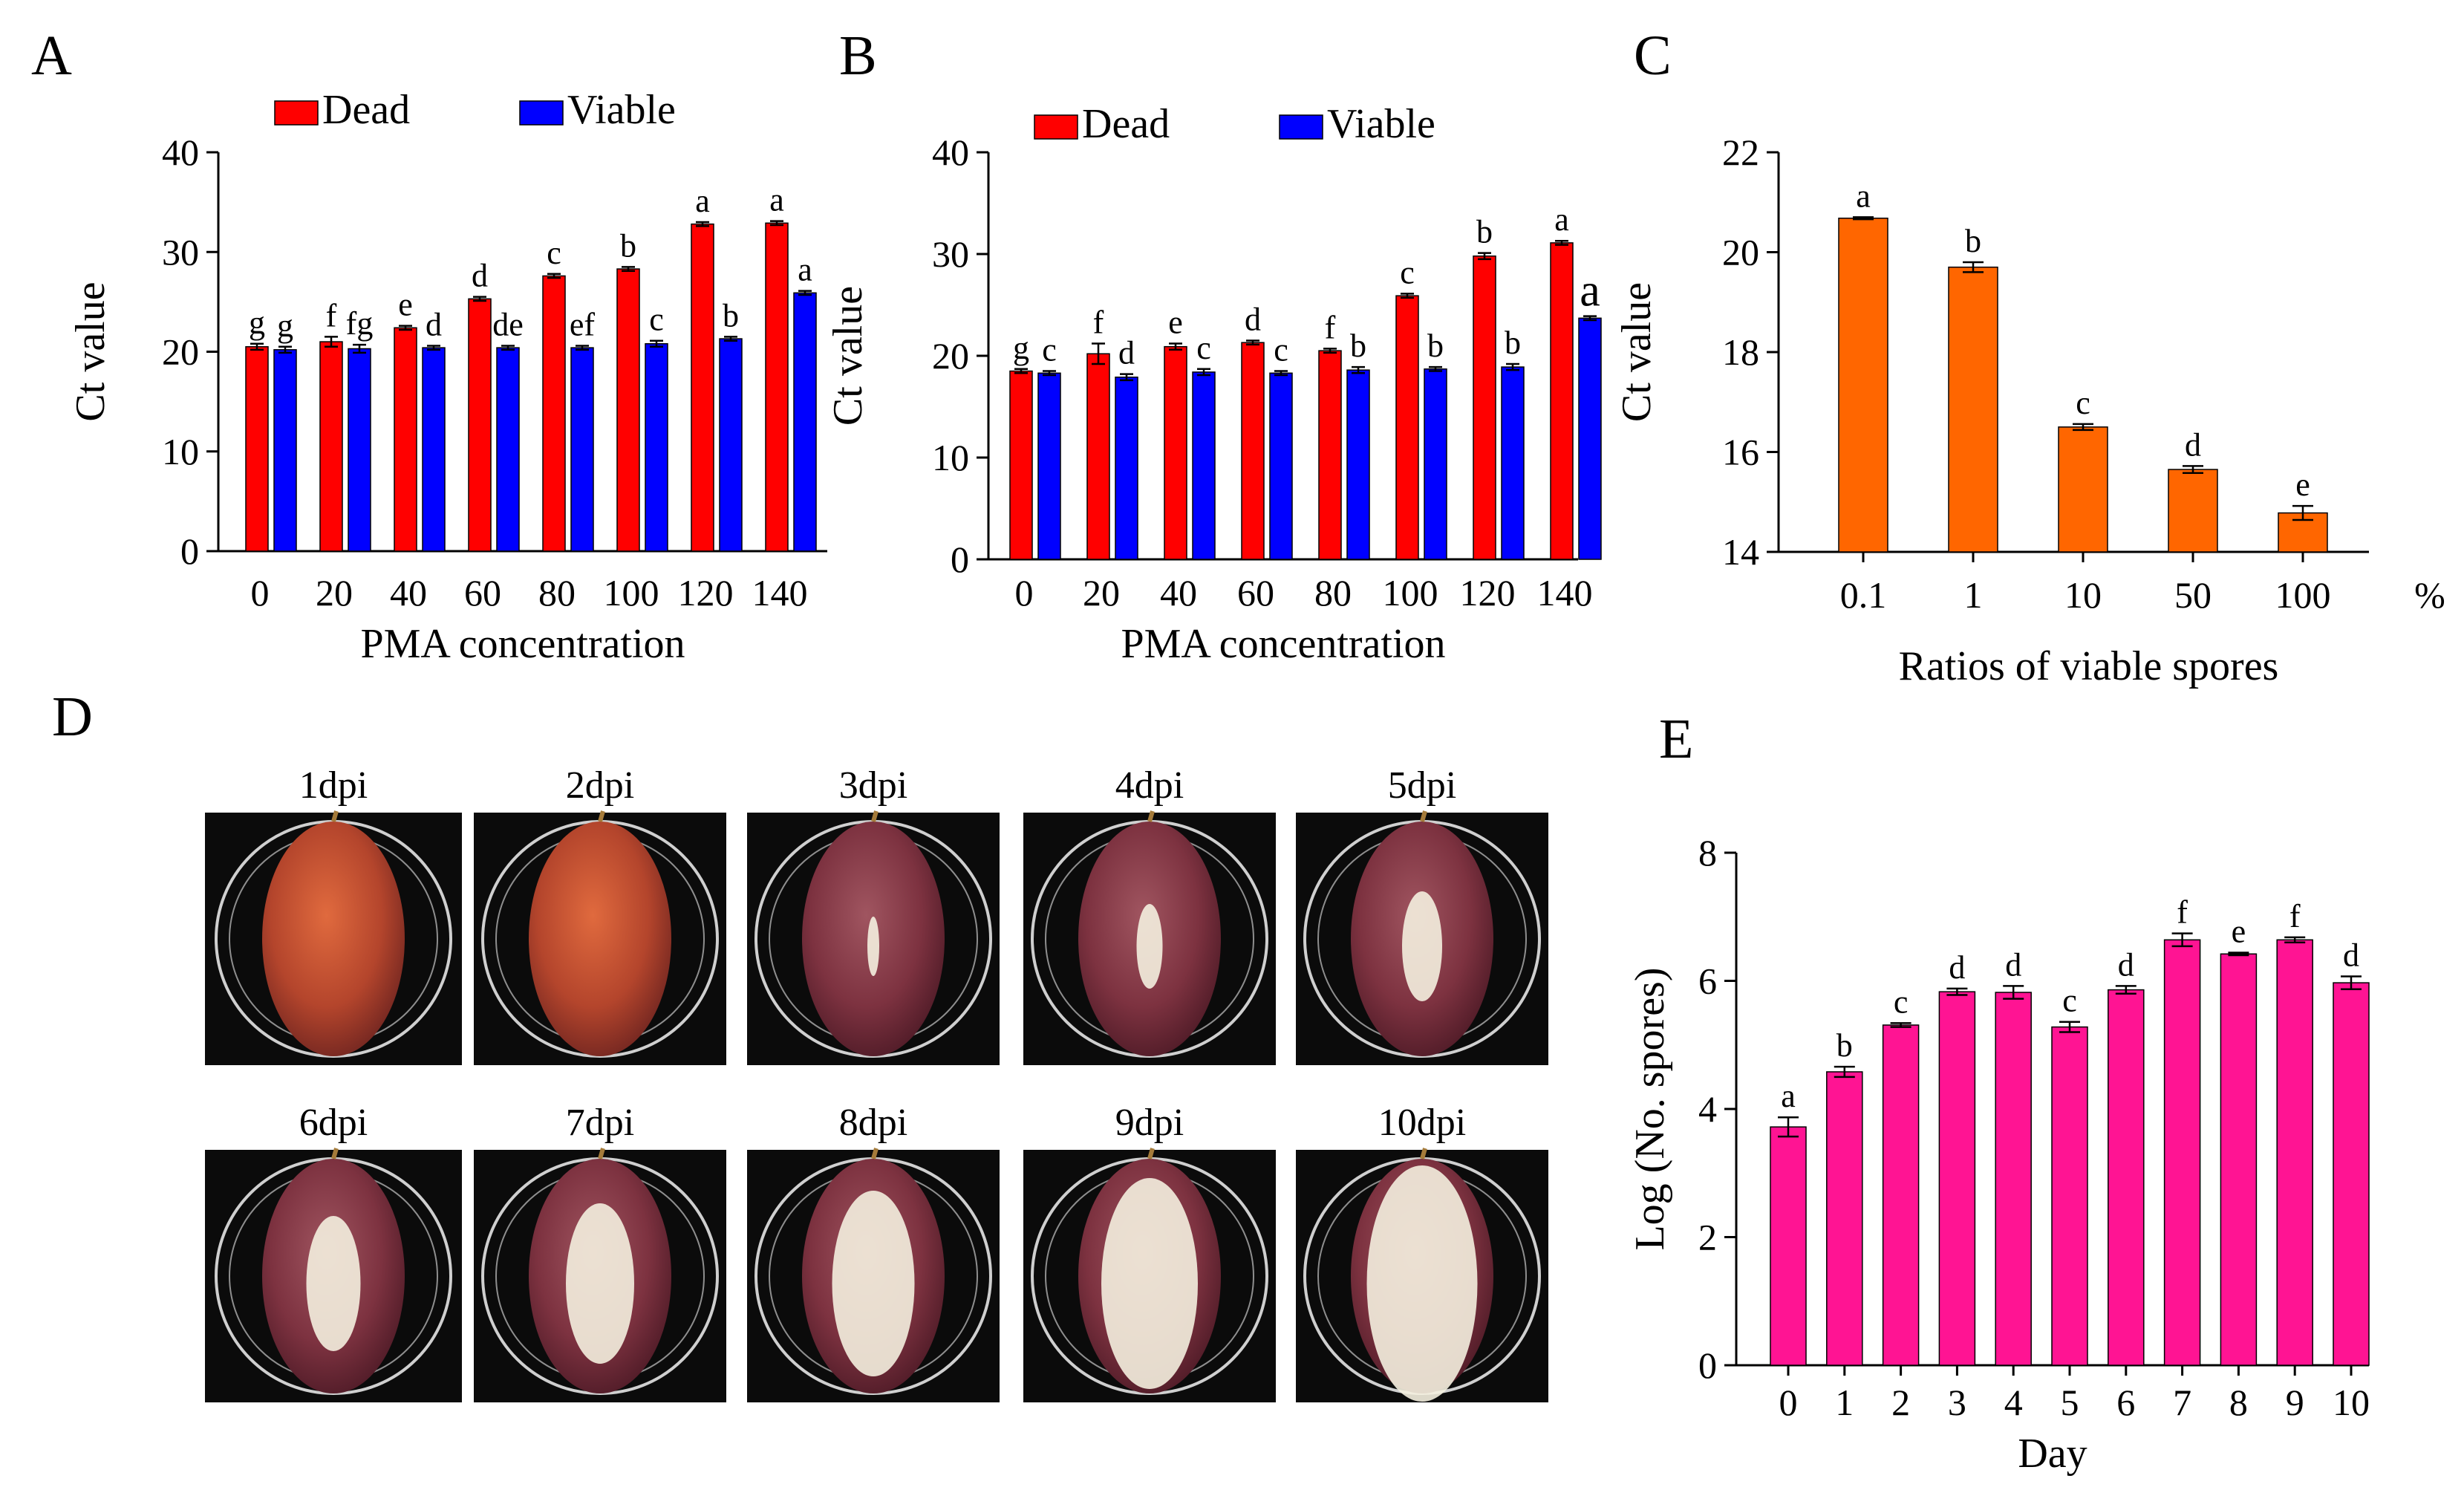 The width and height of the screenshot is (2464, 1493). I want to click on significance-label: ef, so click(583, 324).